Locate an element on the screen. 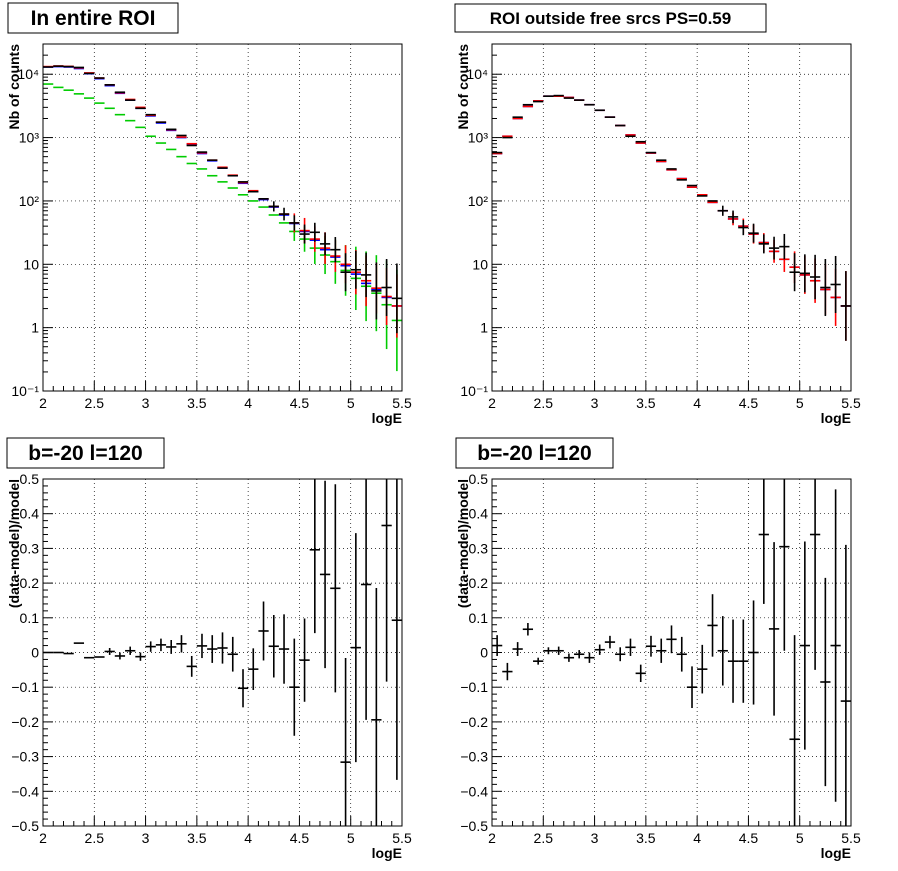 The height and width of the screenshot is (871, 898). y-tick-label: 0.3 is located at coordinates (479, 548).